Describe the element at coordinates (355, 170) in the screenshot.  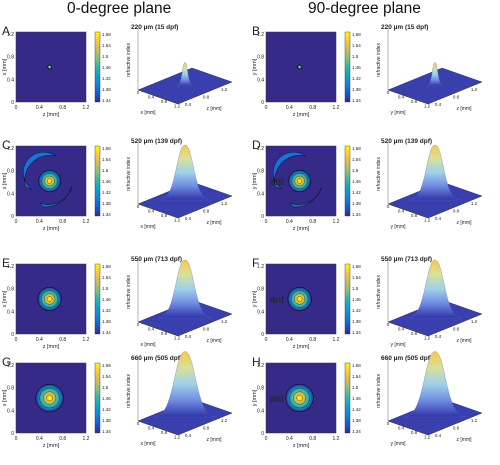
I see `colorbar-tick: 1.5` at that location.